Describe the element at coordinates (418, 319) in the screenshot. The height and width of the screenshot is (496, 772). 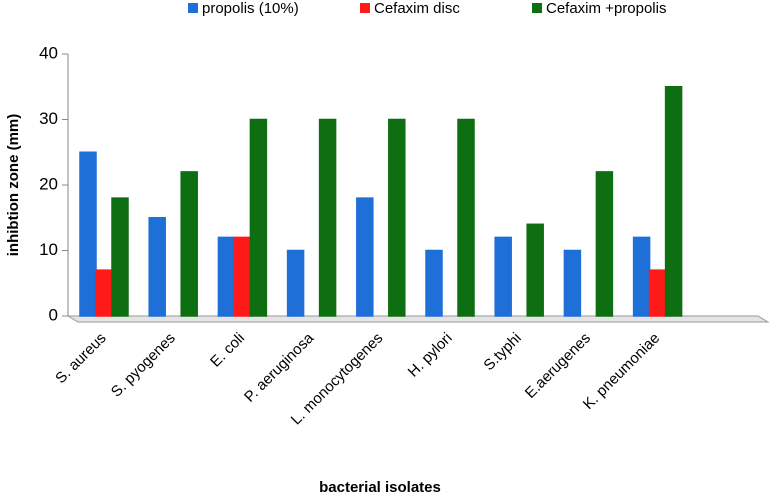
I see `floor` at that location.